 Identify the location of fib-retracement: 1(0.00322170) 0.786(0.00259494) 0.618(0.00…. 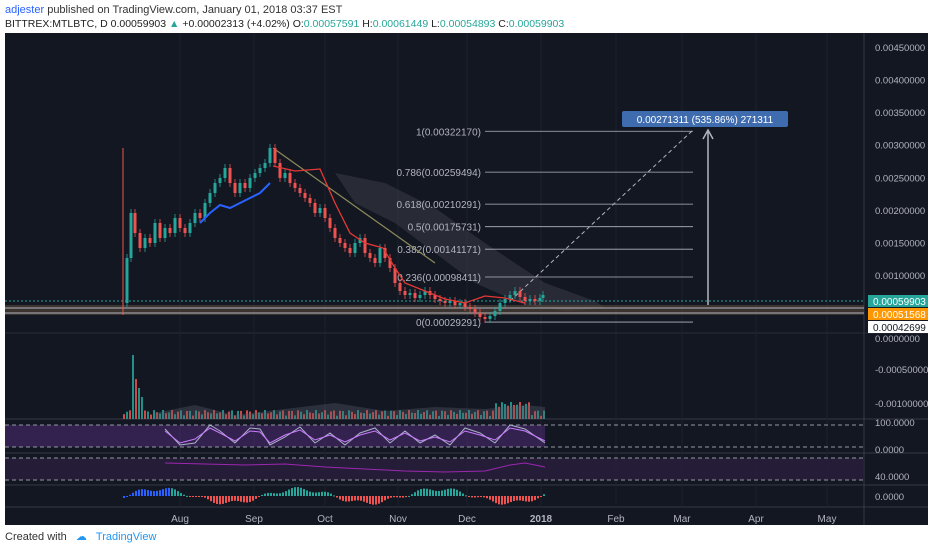
(544, 228).